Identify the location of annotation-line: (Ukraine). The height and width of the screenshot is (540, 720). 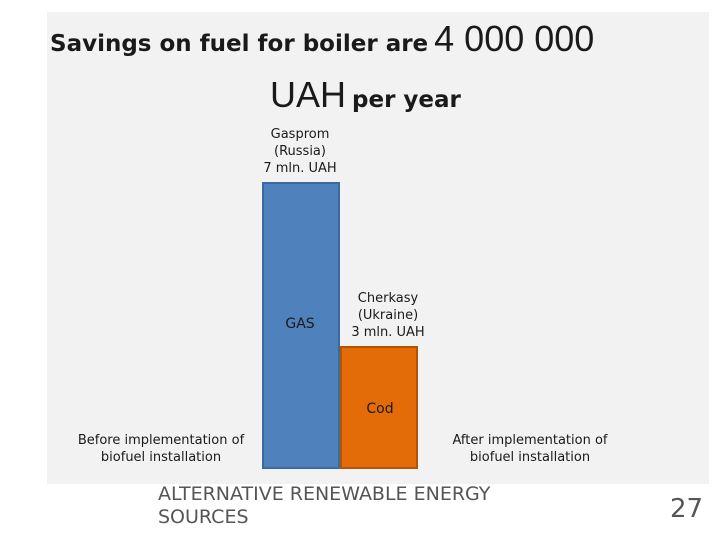
(388, 315).